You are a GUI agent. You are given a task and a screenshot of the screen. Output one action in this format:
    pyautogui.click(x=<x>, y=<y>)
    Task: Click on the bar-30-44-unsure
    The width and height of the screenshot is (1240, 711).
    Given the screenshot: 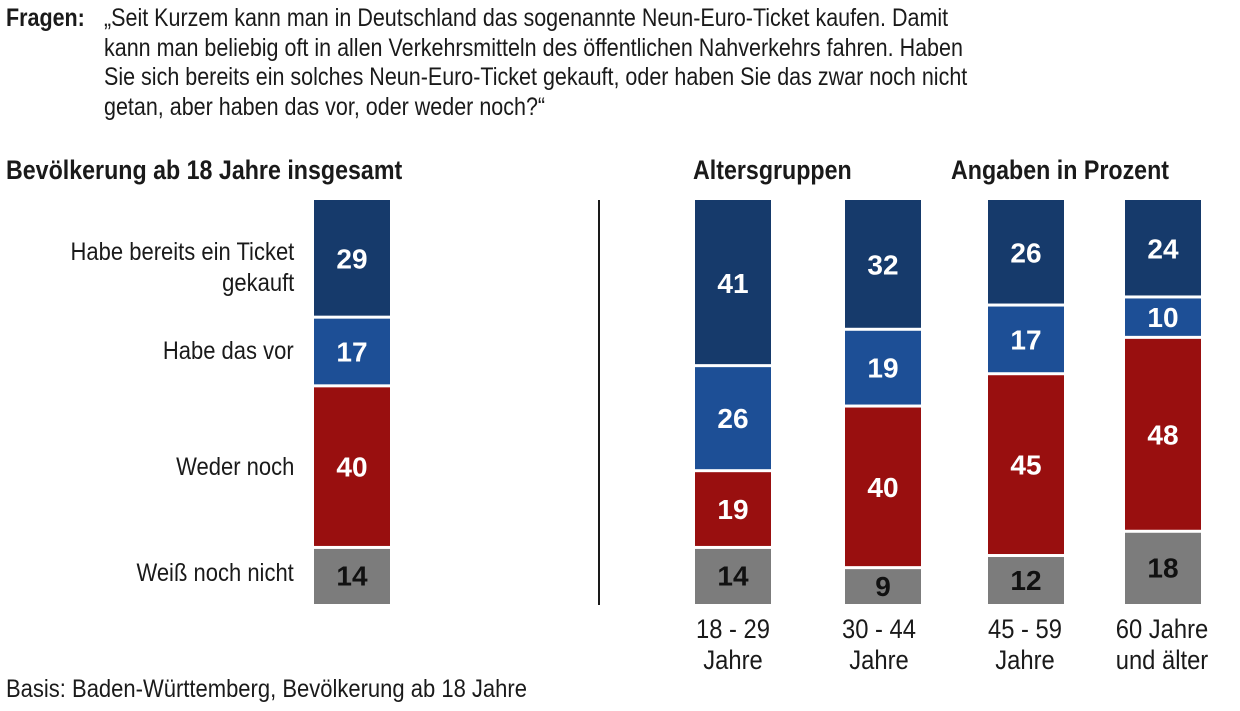 What is the action you would take?
    pyautogui.click(x=883, y=586)
    